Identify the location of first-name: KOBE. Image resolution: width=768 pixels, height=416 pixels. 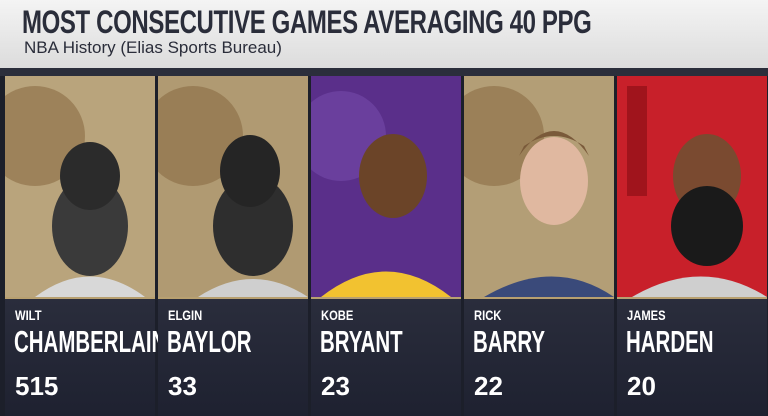
(337, 315).